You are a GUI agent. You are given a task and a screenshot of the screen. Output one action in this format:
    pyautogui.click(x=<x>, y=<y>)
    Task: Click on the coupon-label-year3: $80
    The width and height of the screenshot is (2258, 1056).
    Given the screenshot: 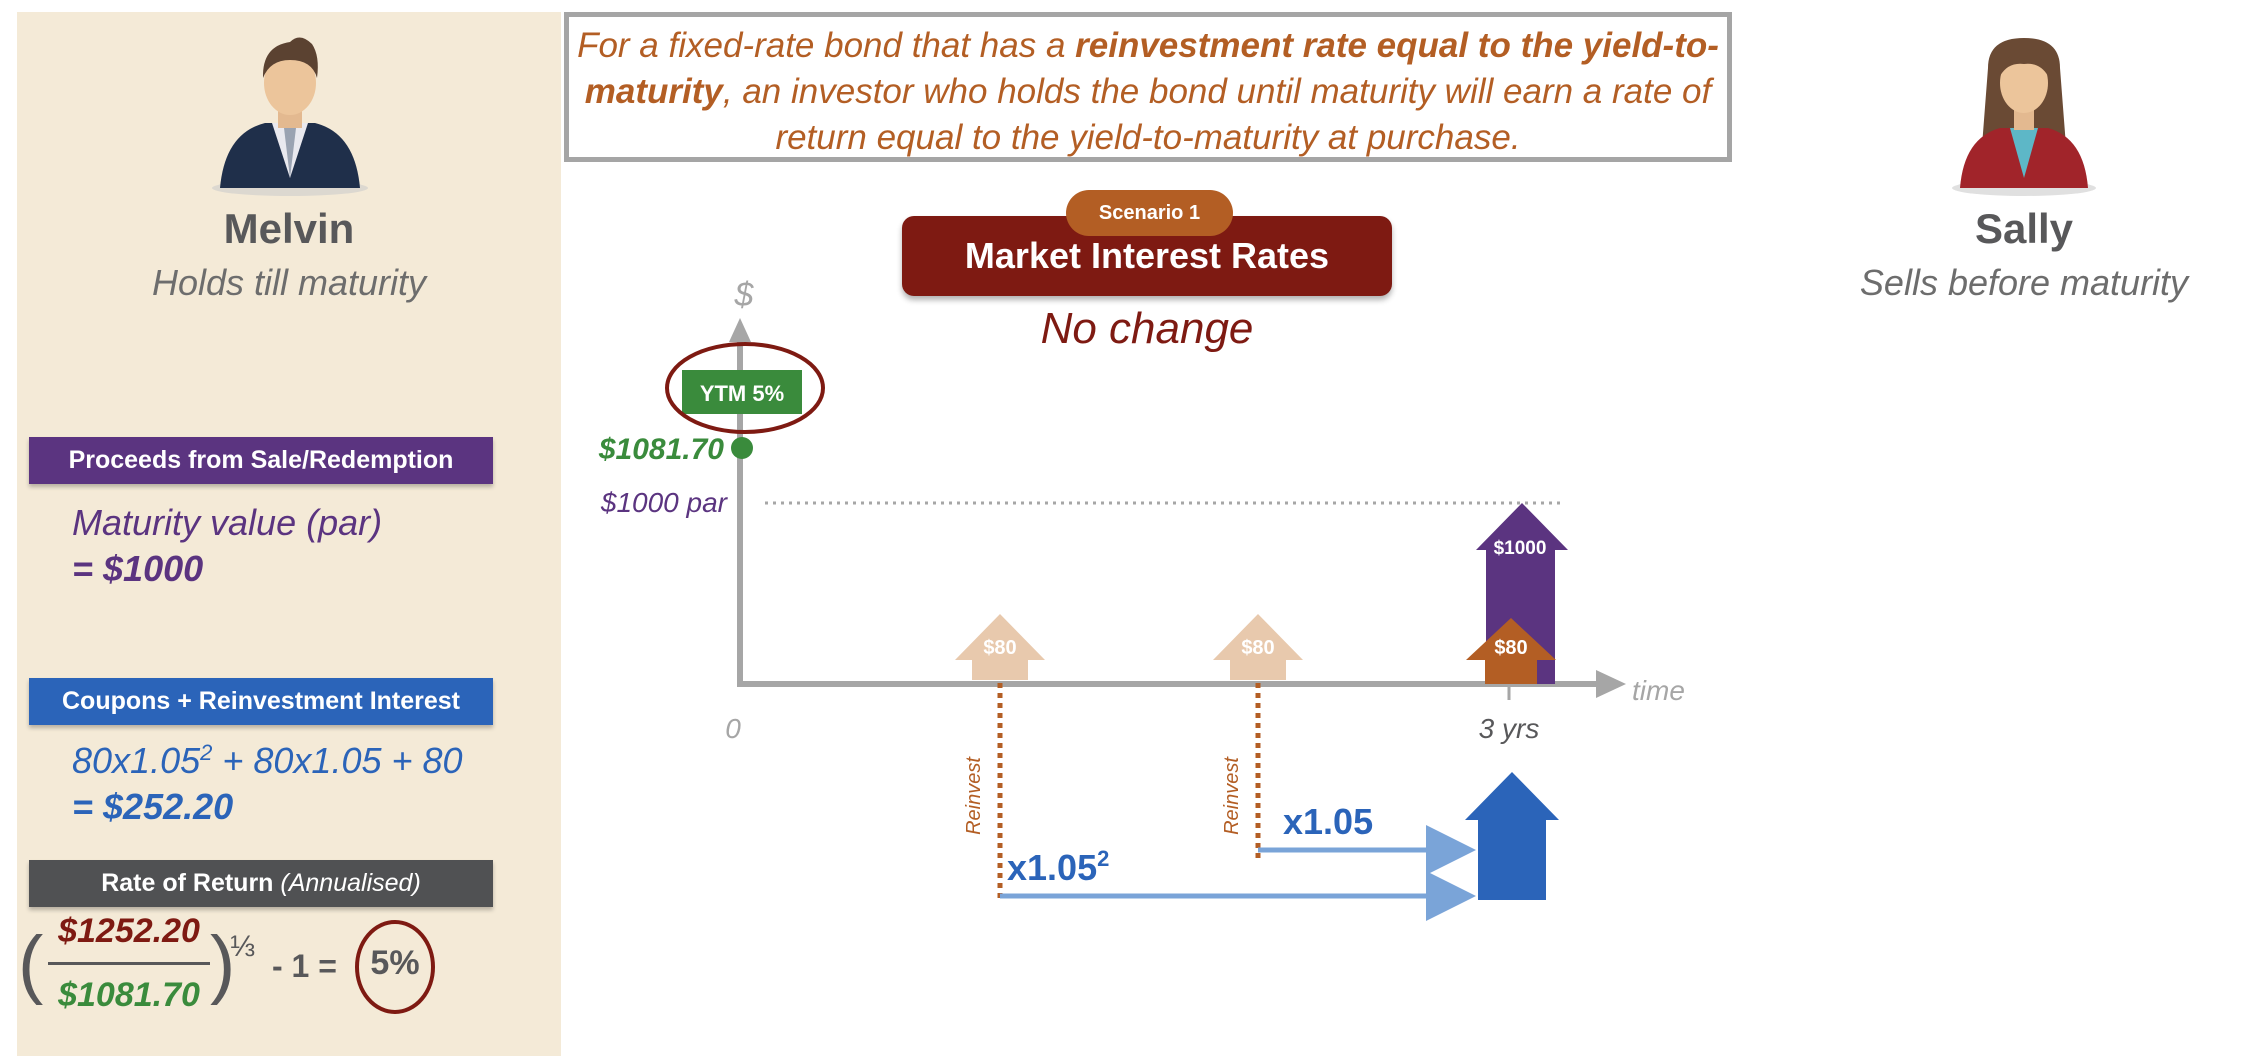 What is the action you would take?
    pyautogui.click(x=1510, y=648)
    